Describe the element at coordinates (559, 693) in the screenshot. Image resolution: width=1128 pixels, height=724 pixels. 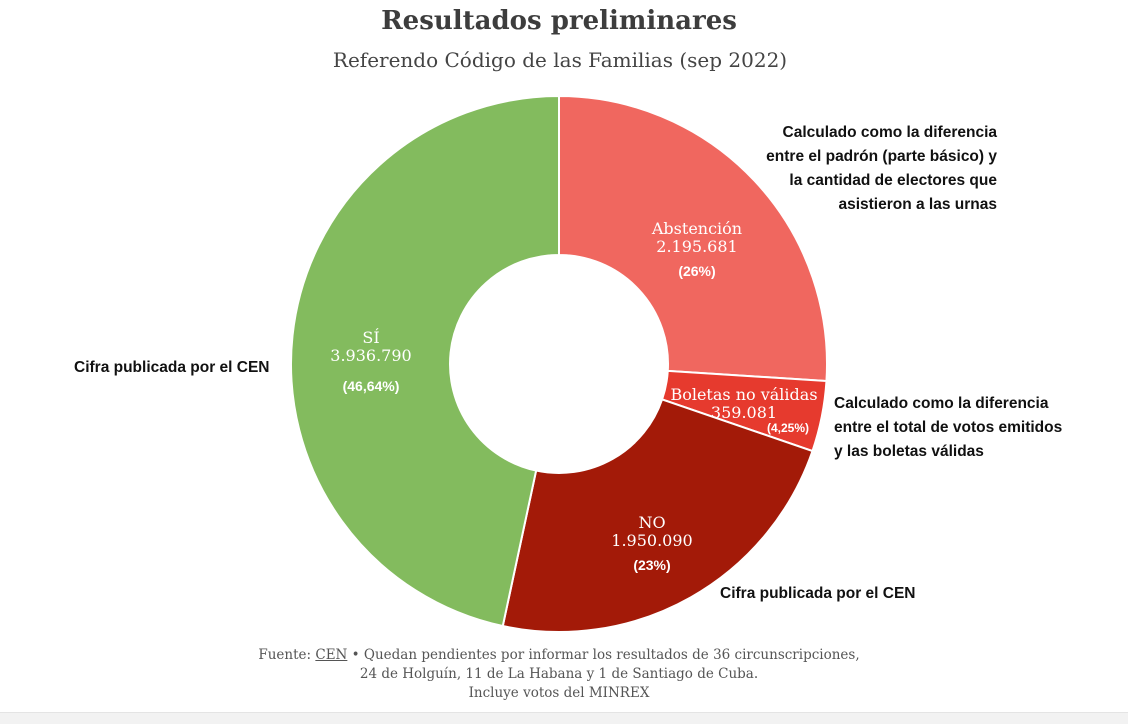
I see `source-line3: Incluye votos del MINREX` at that location.